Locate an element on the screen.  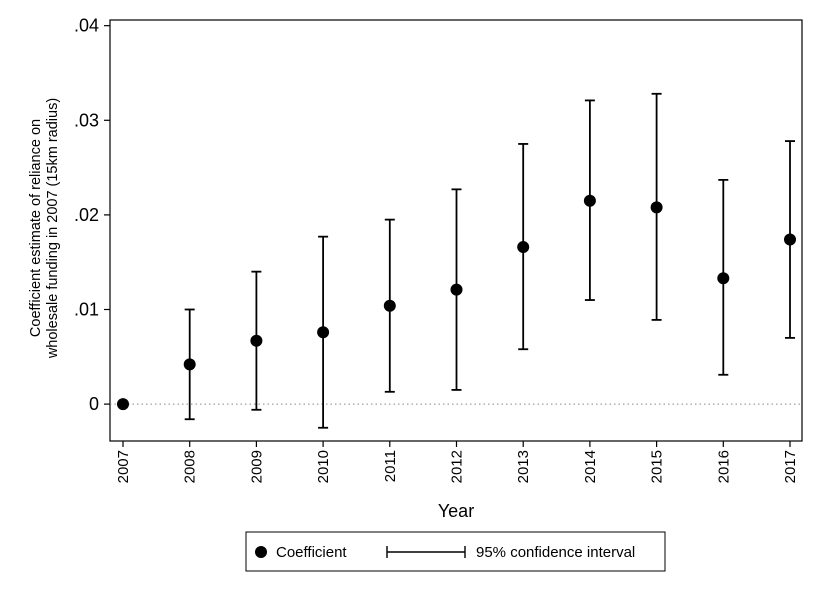
x-tick-label: 2012 is located at coordinates (457, 466).